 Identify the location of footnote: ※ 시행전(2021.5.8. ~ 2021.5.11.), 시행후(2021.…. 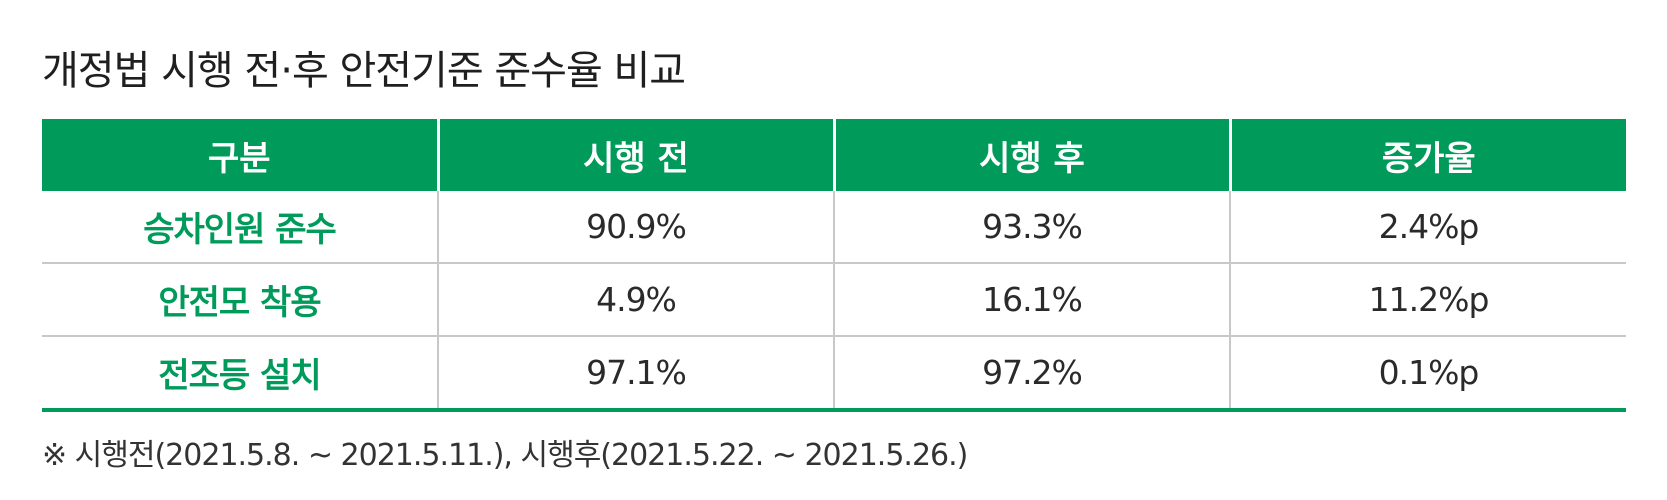
(505, 455).